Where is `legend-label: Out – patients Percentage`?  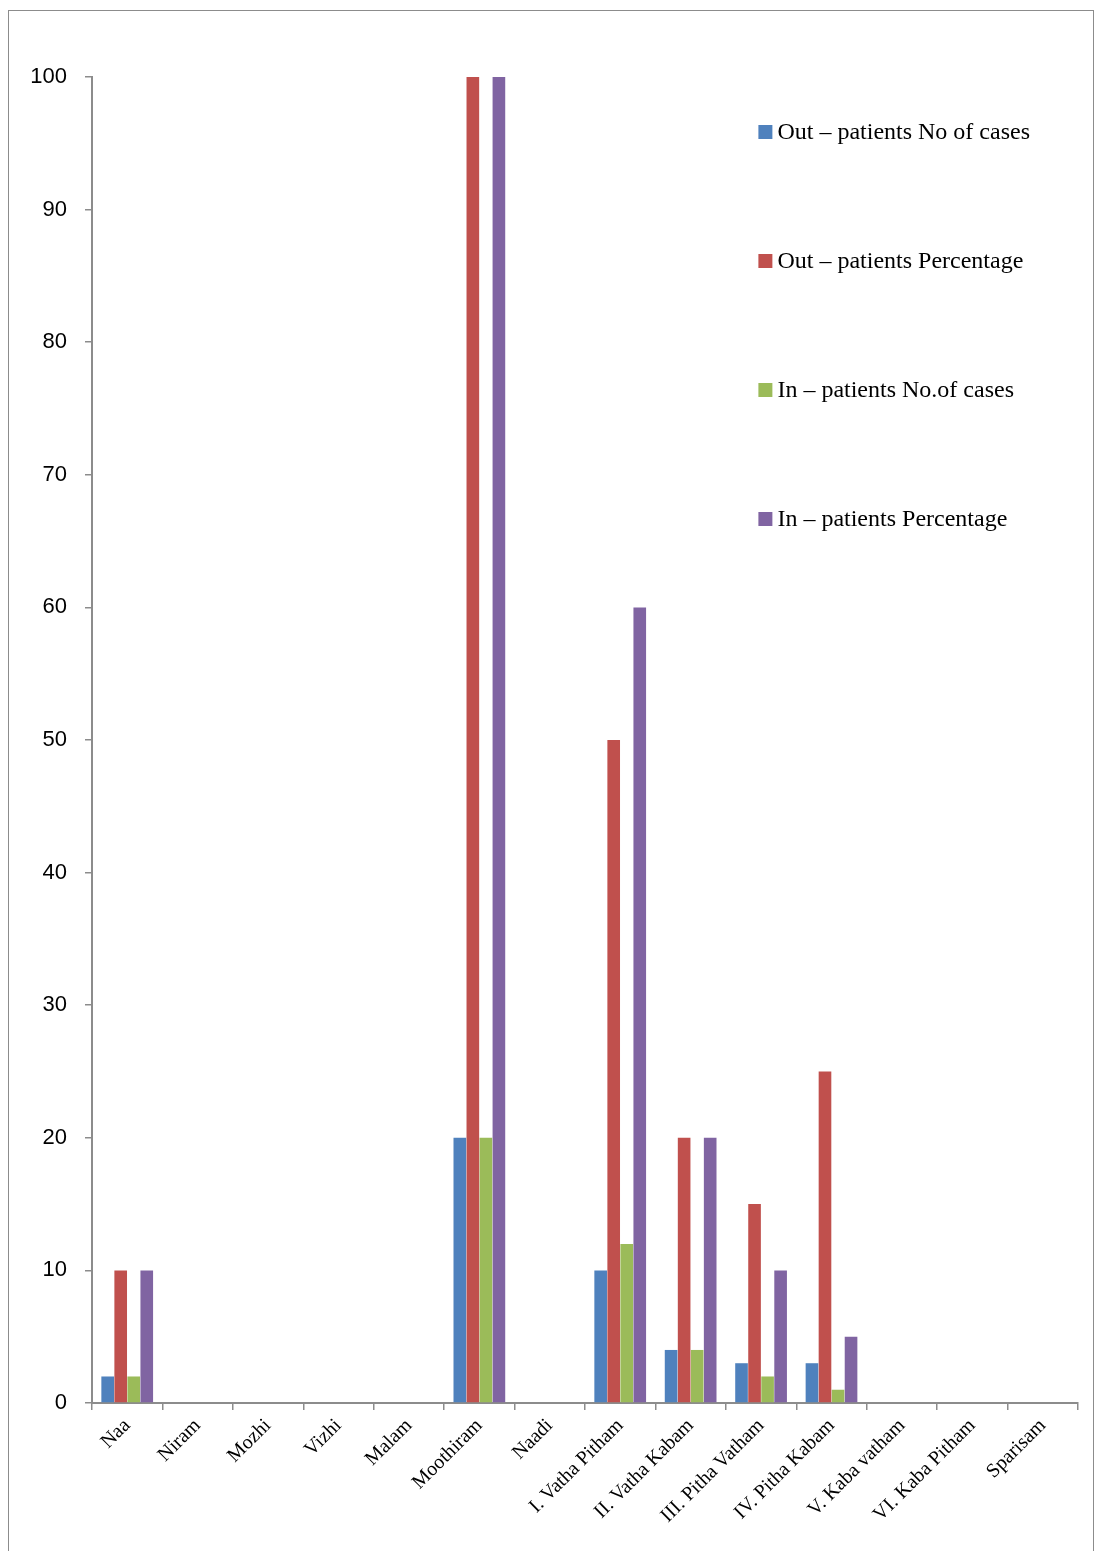 legend-label: Out – patients Percentage is located at coordinates (900, 260).